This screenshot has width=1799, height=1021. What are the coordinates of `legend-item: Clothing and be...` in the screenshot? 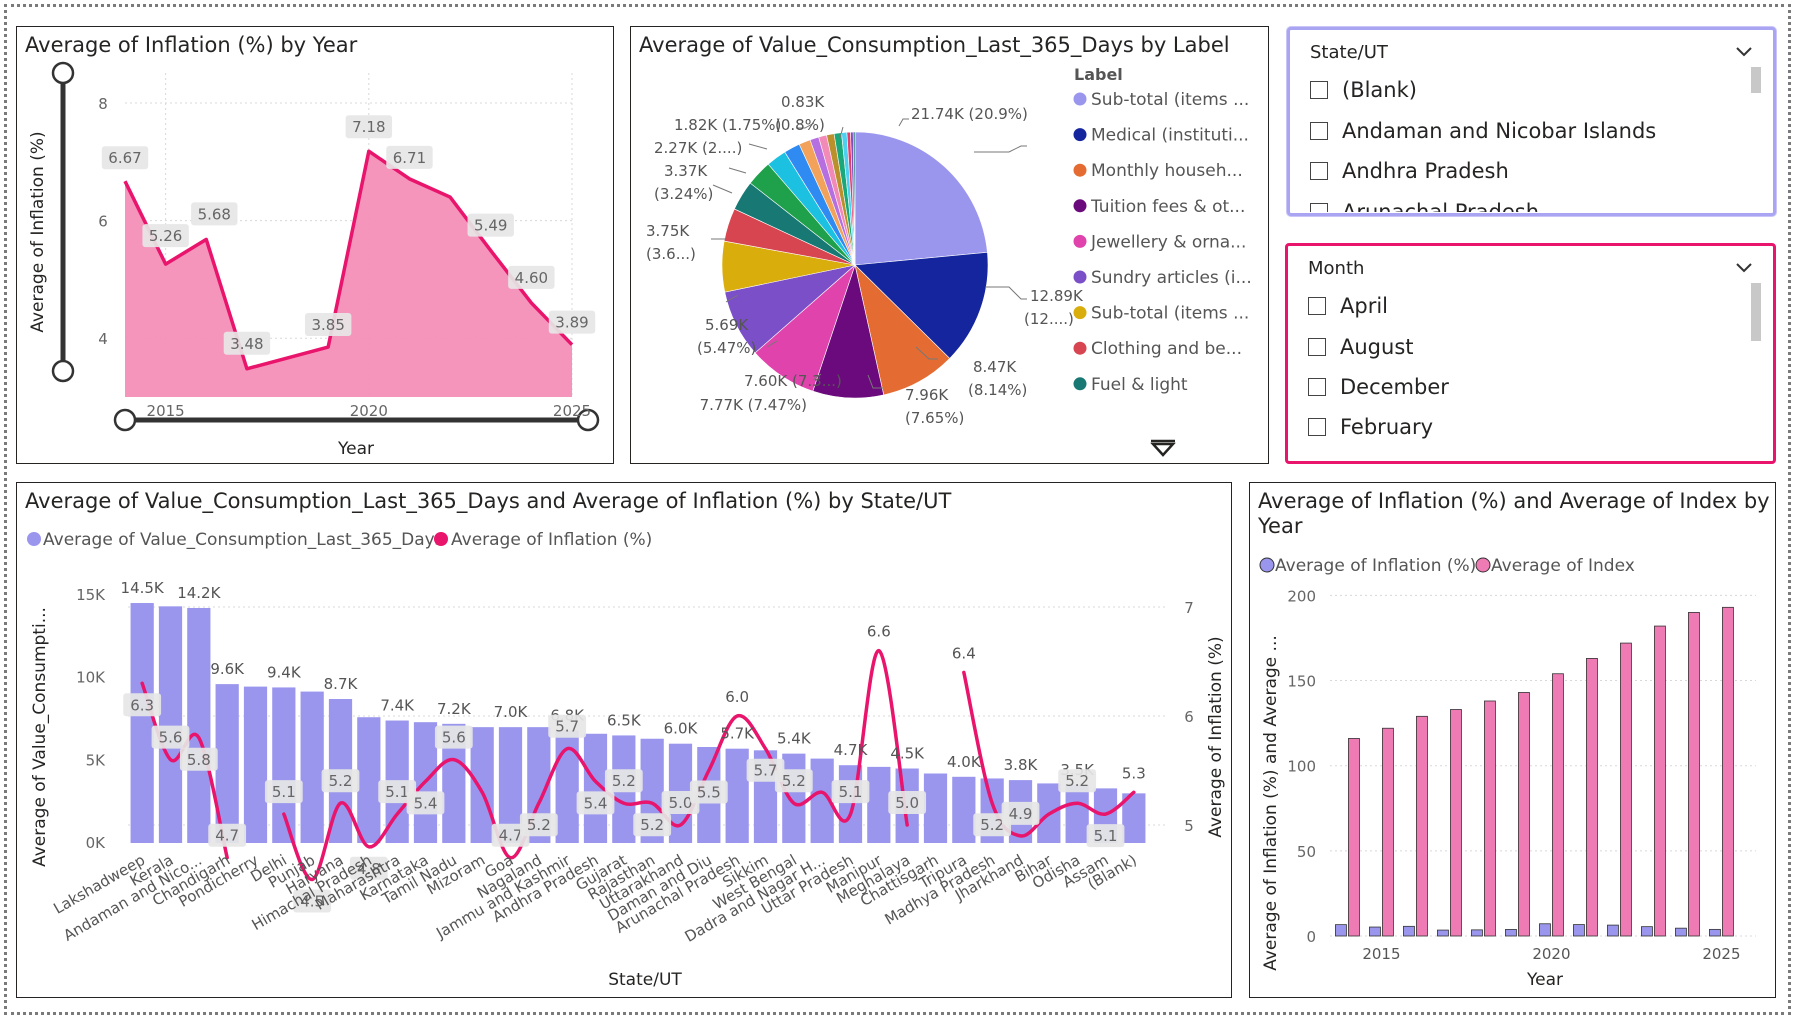 It's located at (1166, 349).